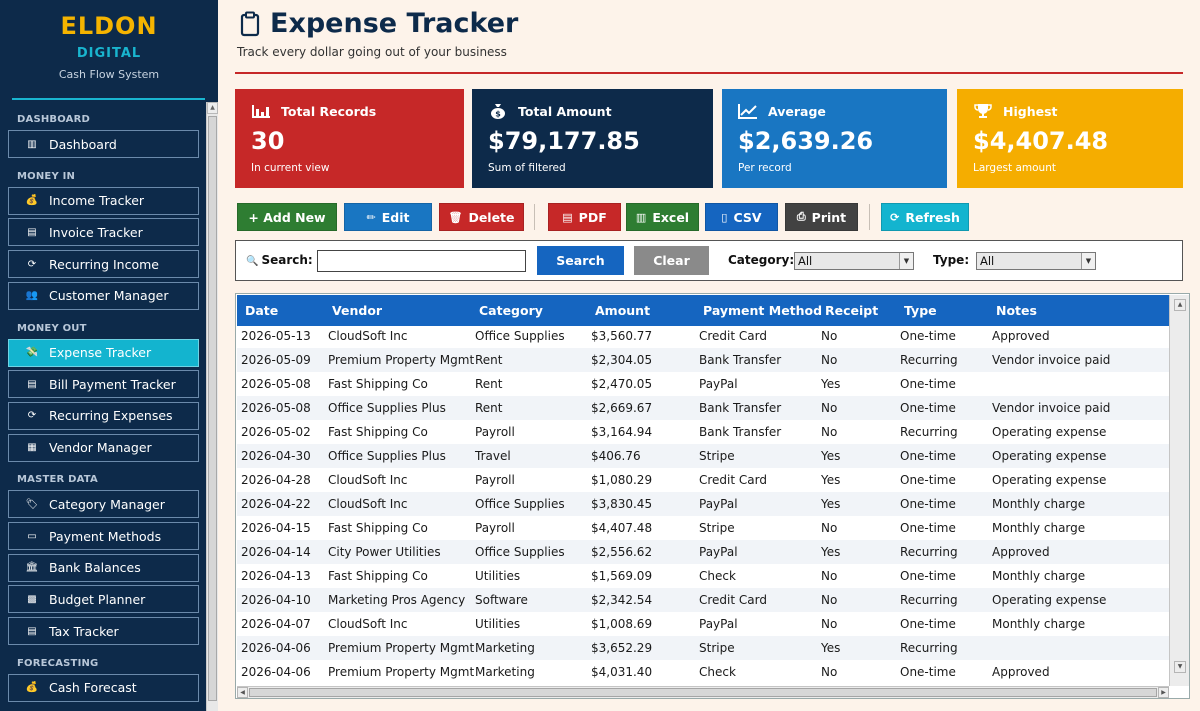 The height and width of the screenshot is (711, 1200). I want to click on sidebar-item-payment-methods: ▭ Payment Methods, so click(103, 536).